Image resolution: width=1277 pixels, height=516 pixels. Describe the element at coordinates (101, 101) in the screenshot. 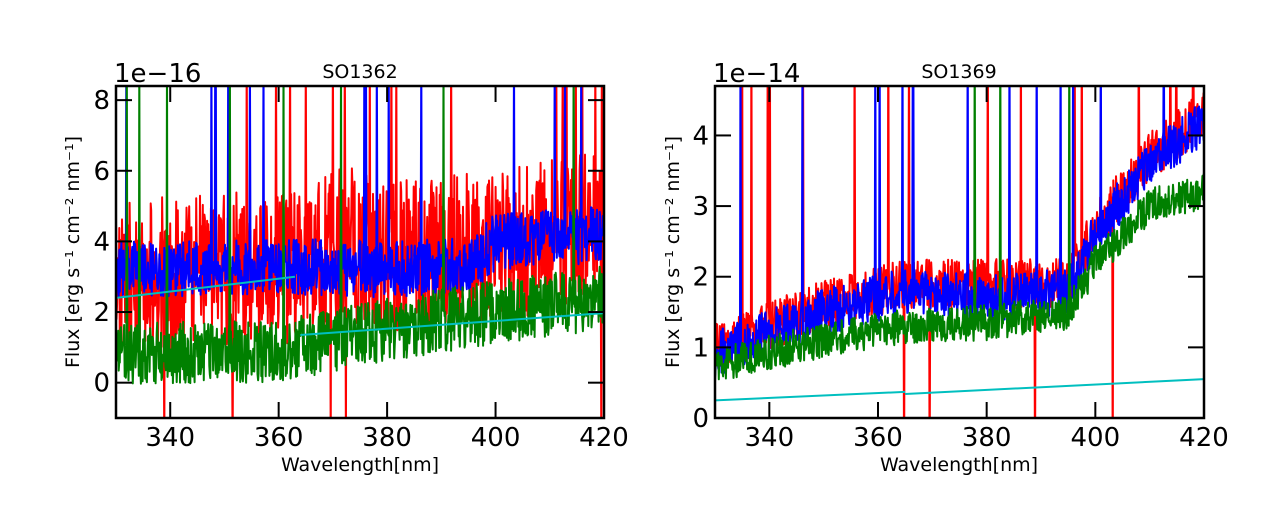

I see `y-tick-label: 8` at that location.